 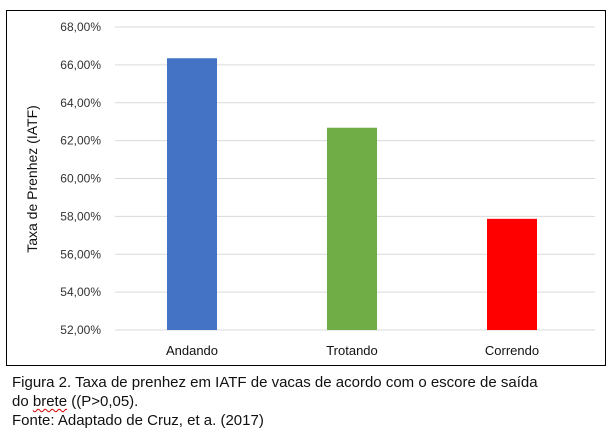 I want to click on y-tick-label: 56,00%, so click(x=80, y=254).